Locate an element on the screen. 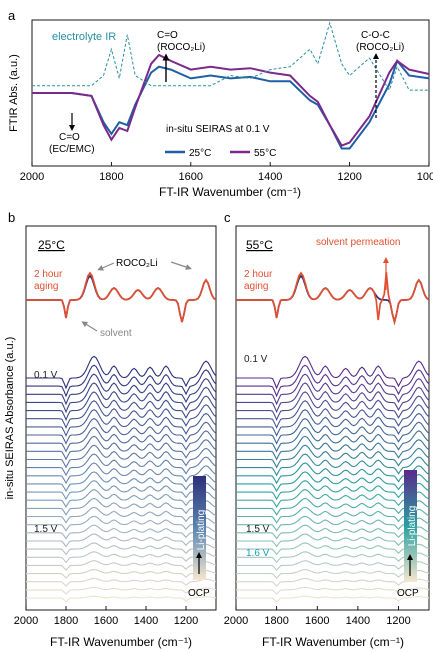 The width and height of the screenshot is (433, 652). panel-c-ocp: OCP is located at coordinates (408, 593).